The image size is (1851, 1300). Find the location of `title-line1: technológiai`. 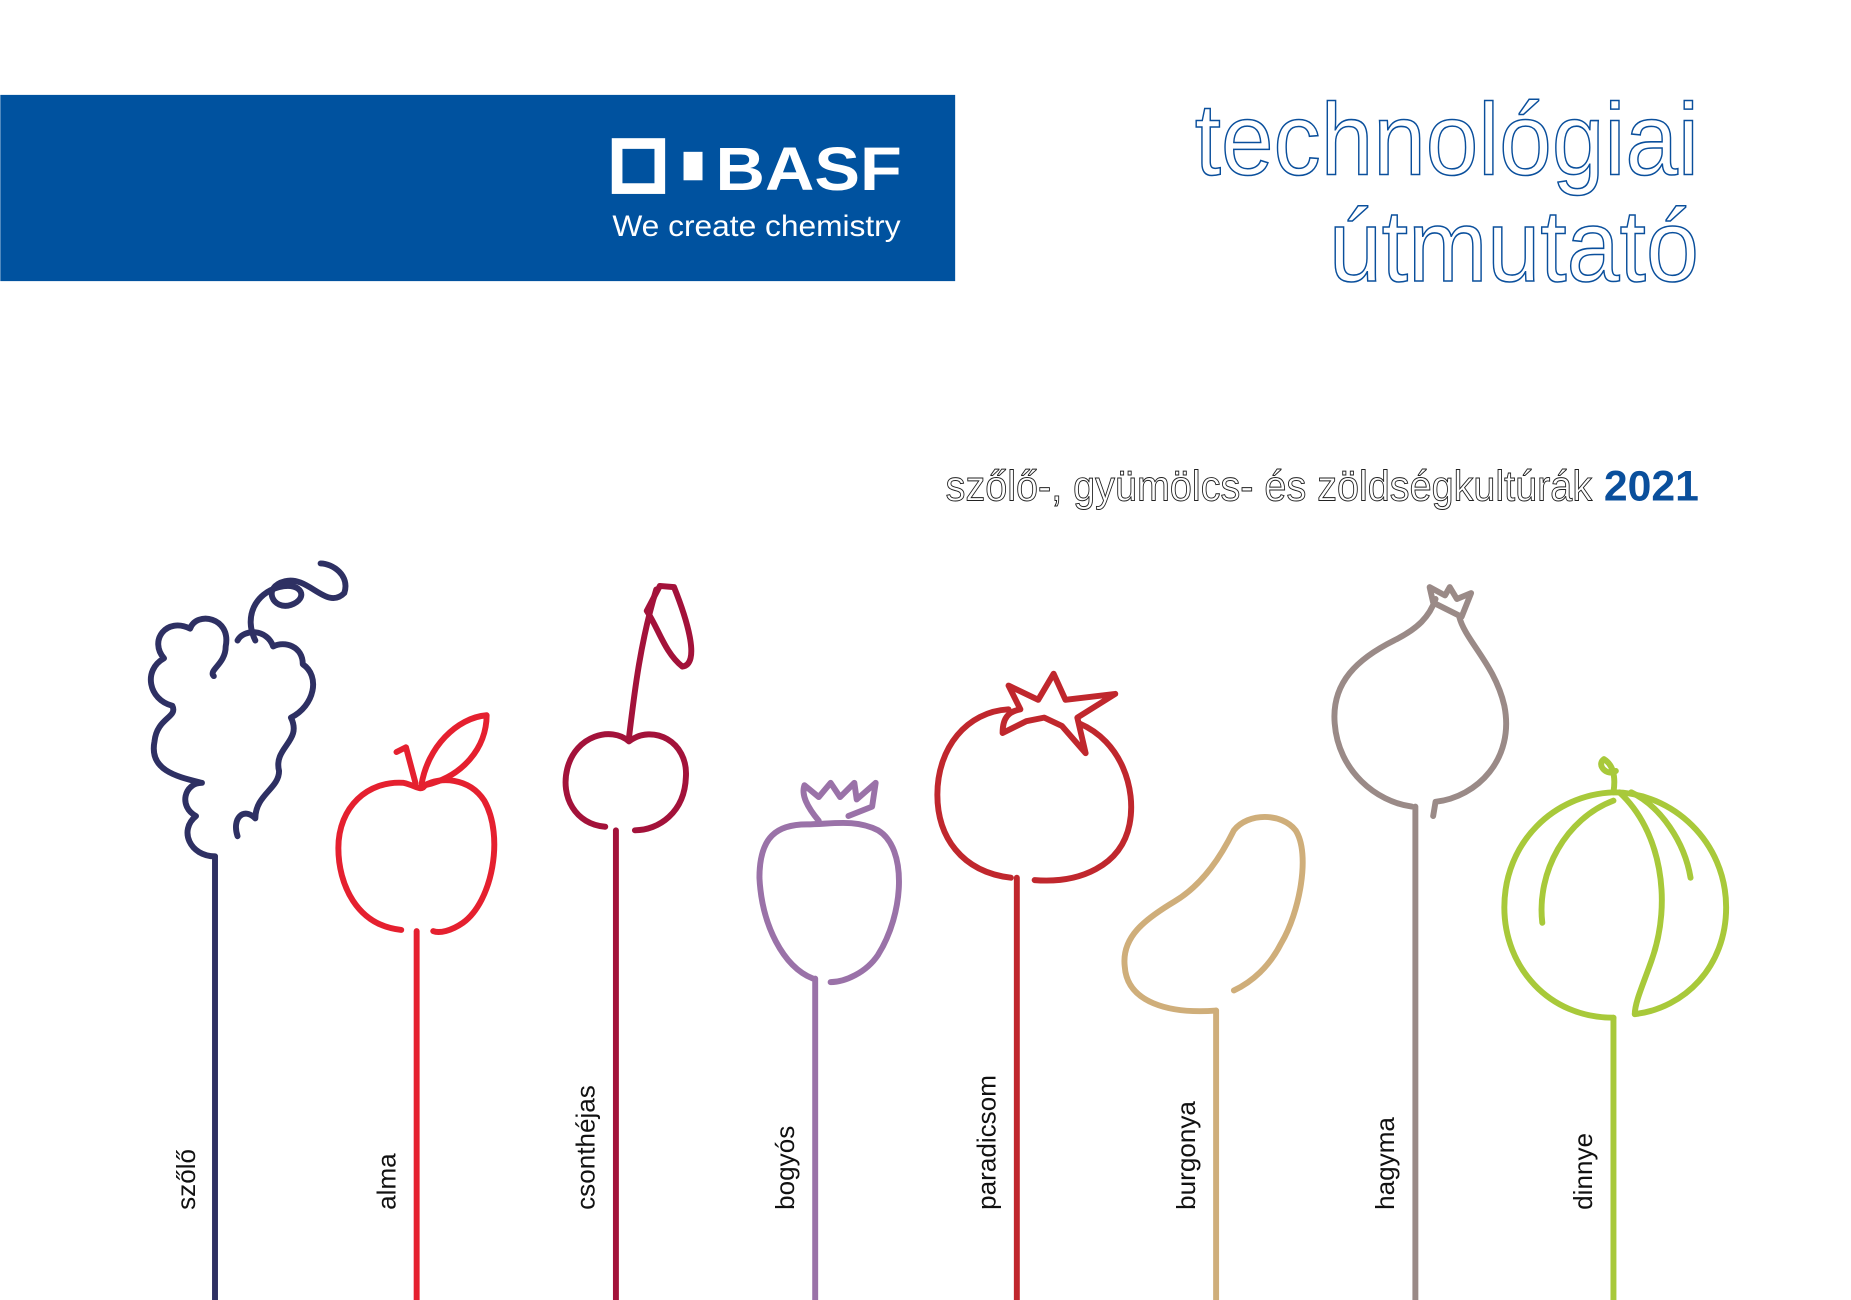

title-line1: technológiai is located at coordinates (1447, 139).